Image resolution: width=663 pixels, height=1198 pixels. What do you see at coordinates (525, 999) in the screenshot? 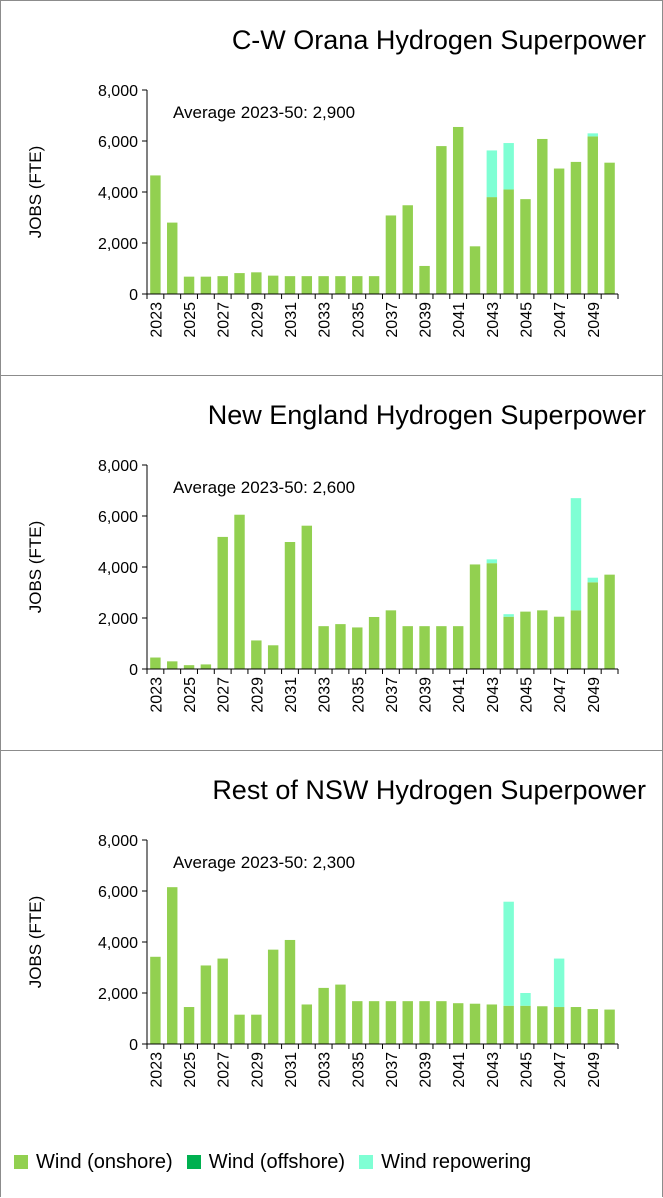
I see `bar-wind-repowering-2045` at bounding box center [525, 999].